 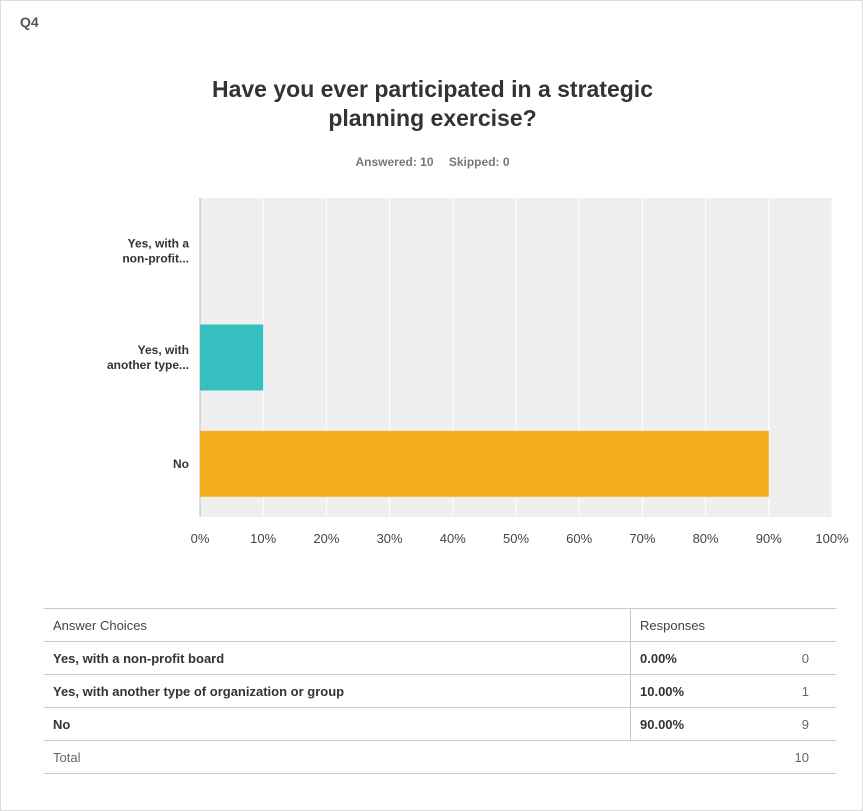 What do you see at coordinates (29, 22) in the screenshot?
I see `question-number: Q4` at bounding box center [29, 22].